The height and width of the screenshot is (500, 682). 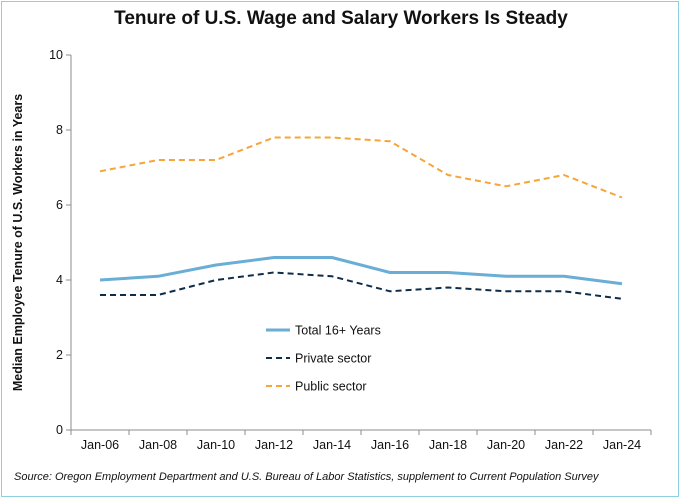 What do you see at coordinates (506, 445) in the screenshot?
I see `x-tick-label: Jan-20` at bounding box center [506, 445].